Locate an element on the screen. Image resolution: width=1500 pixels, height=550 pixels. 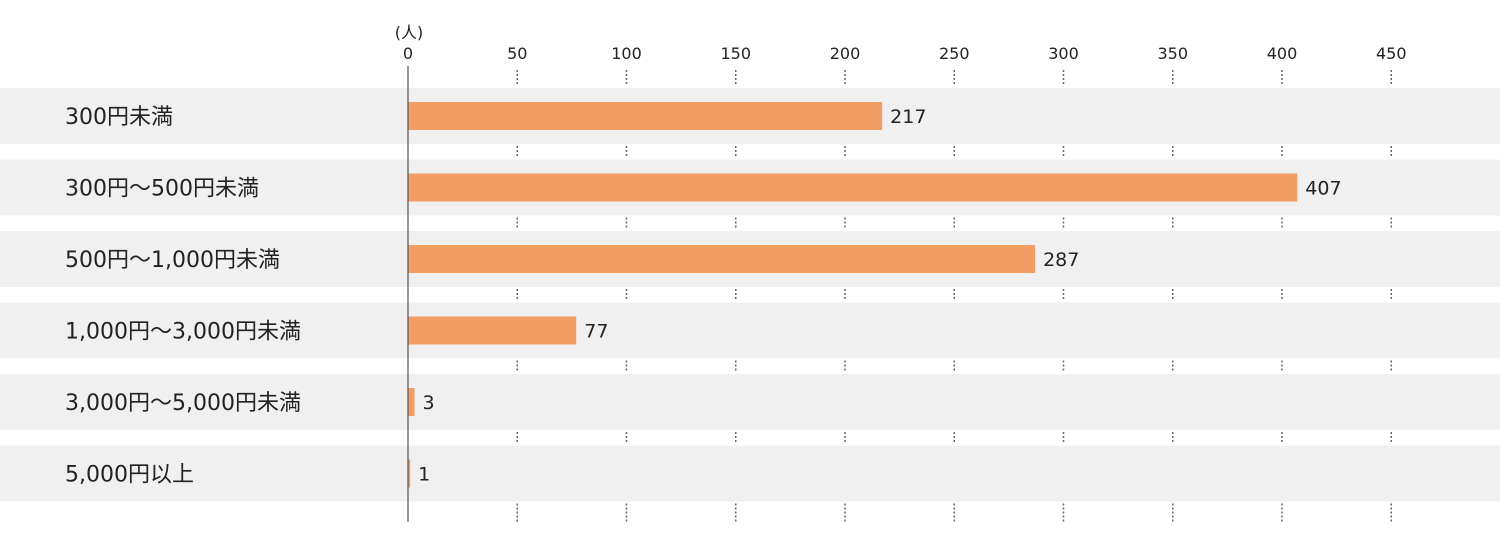
value-label: 287 is located at coordinates (1061, 260).